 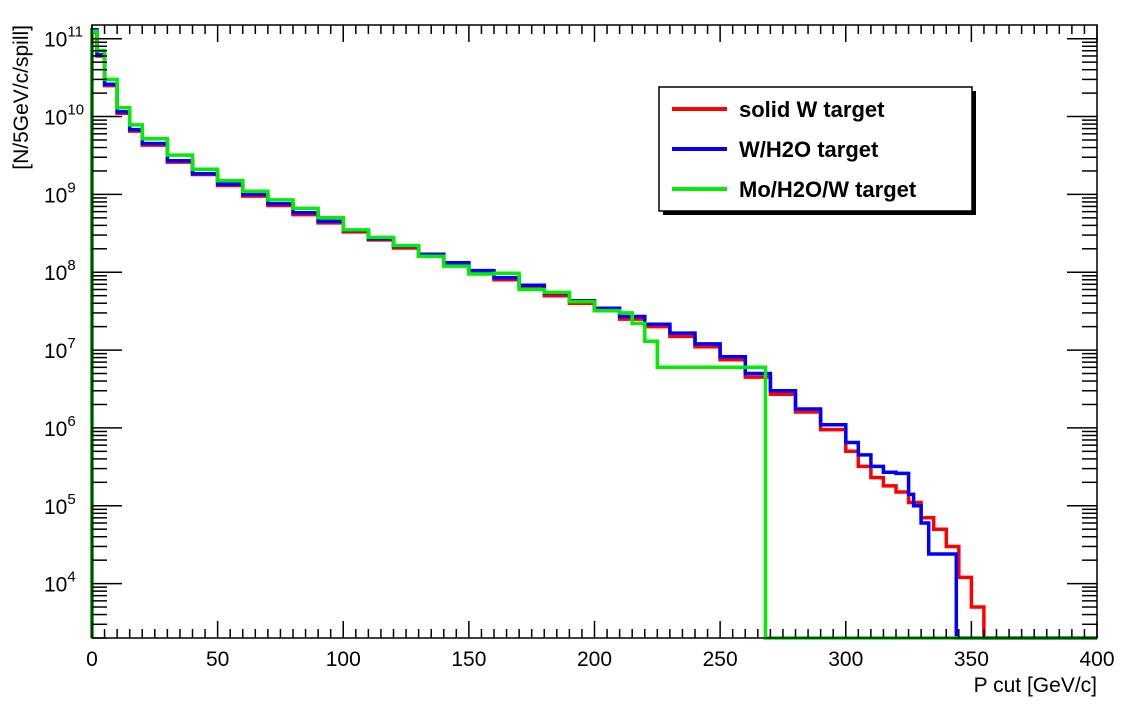 I want to click on y-axis-title: [N/5GeV/c/spill], so click(x=21, y=97).